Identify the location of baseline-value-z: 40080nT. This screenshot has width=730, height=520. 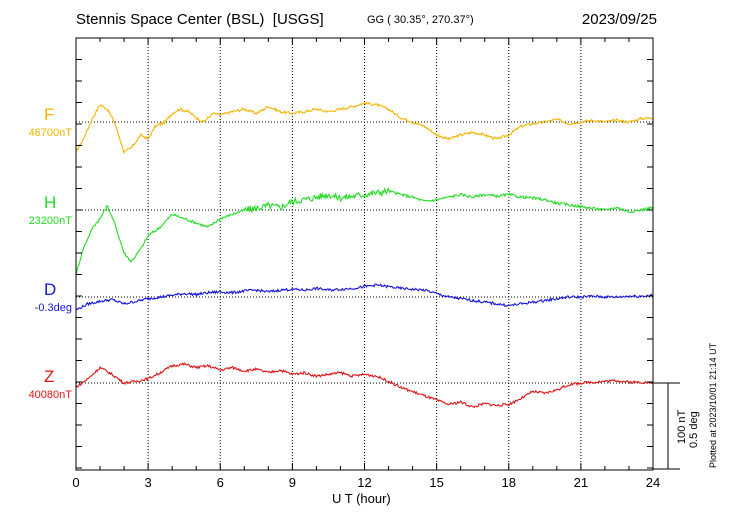
(50, 395).